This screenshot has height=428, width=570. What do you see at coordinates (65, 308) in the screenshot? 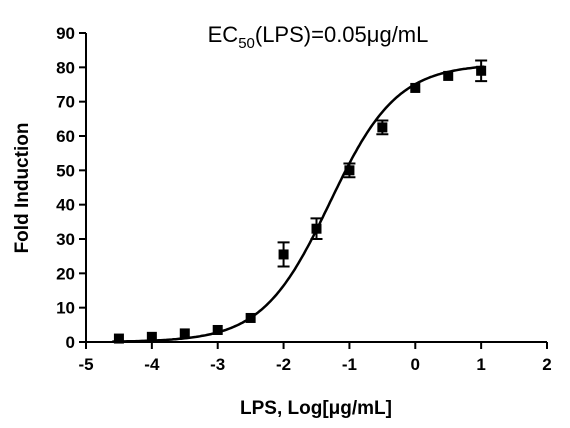
I see `y-tick-label: 10` at bounding box center [65, 308].